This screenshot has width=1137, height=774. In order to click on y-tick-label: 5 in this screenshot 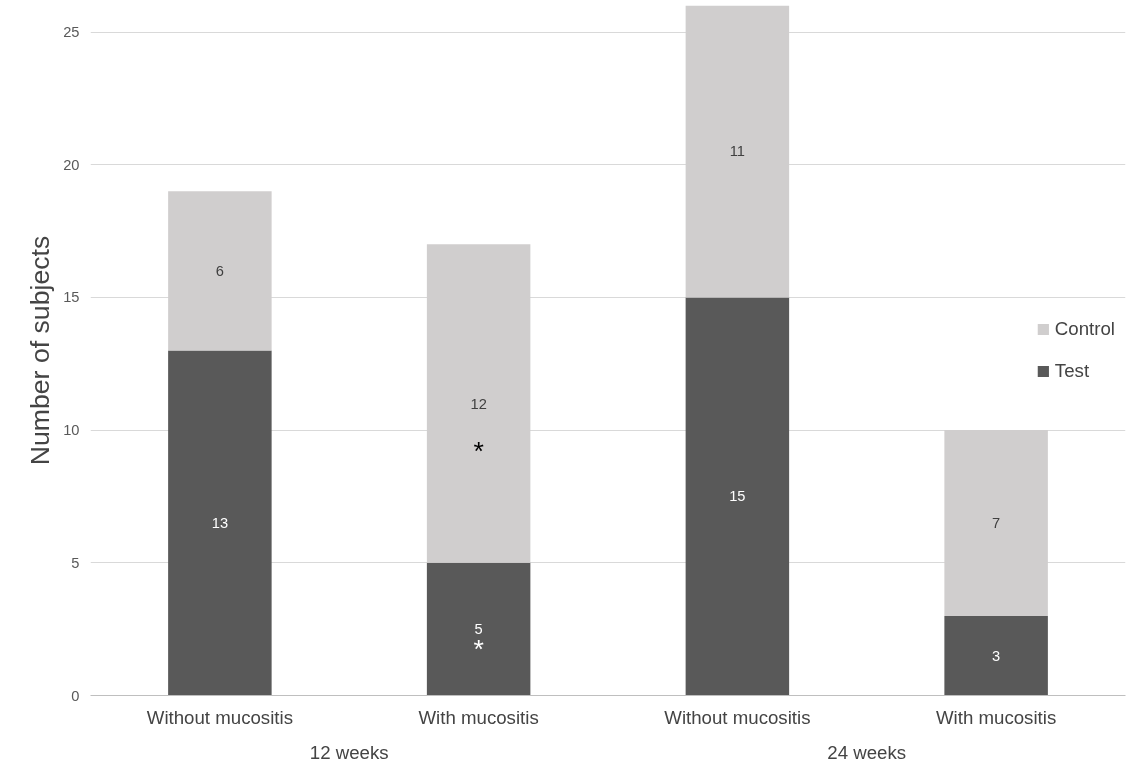, I will do `click(75, 562)`.